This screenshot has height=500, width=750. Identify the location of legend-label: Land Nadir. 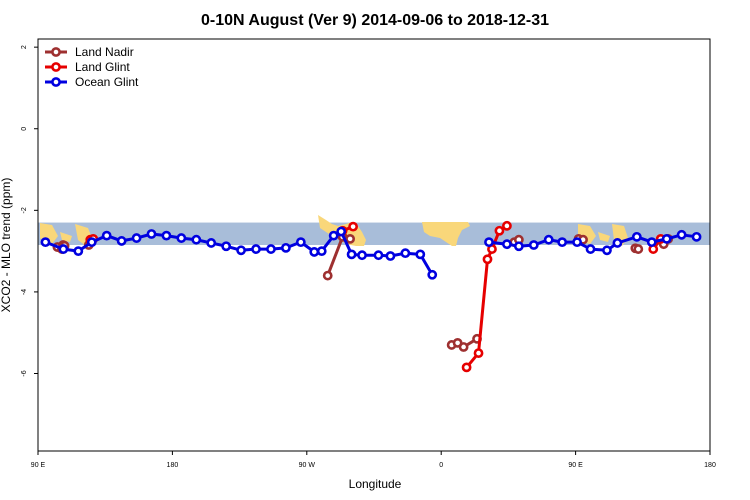
(104, 52).